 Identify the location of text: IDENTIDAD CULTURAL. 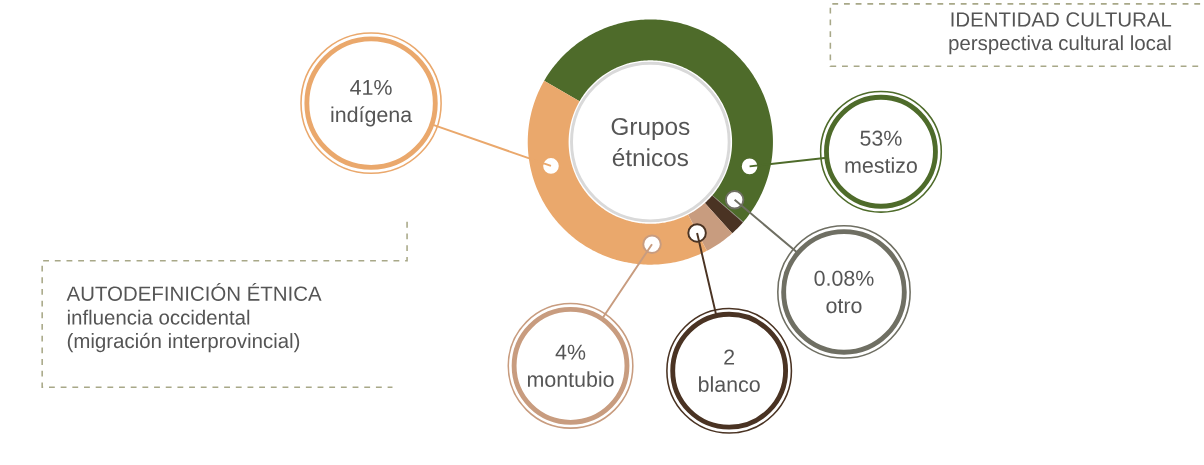
(1061, 19).